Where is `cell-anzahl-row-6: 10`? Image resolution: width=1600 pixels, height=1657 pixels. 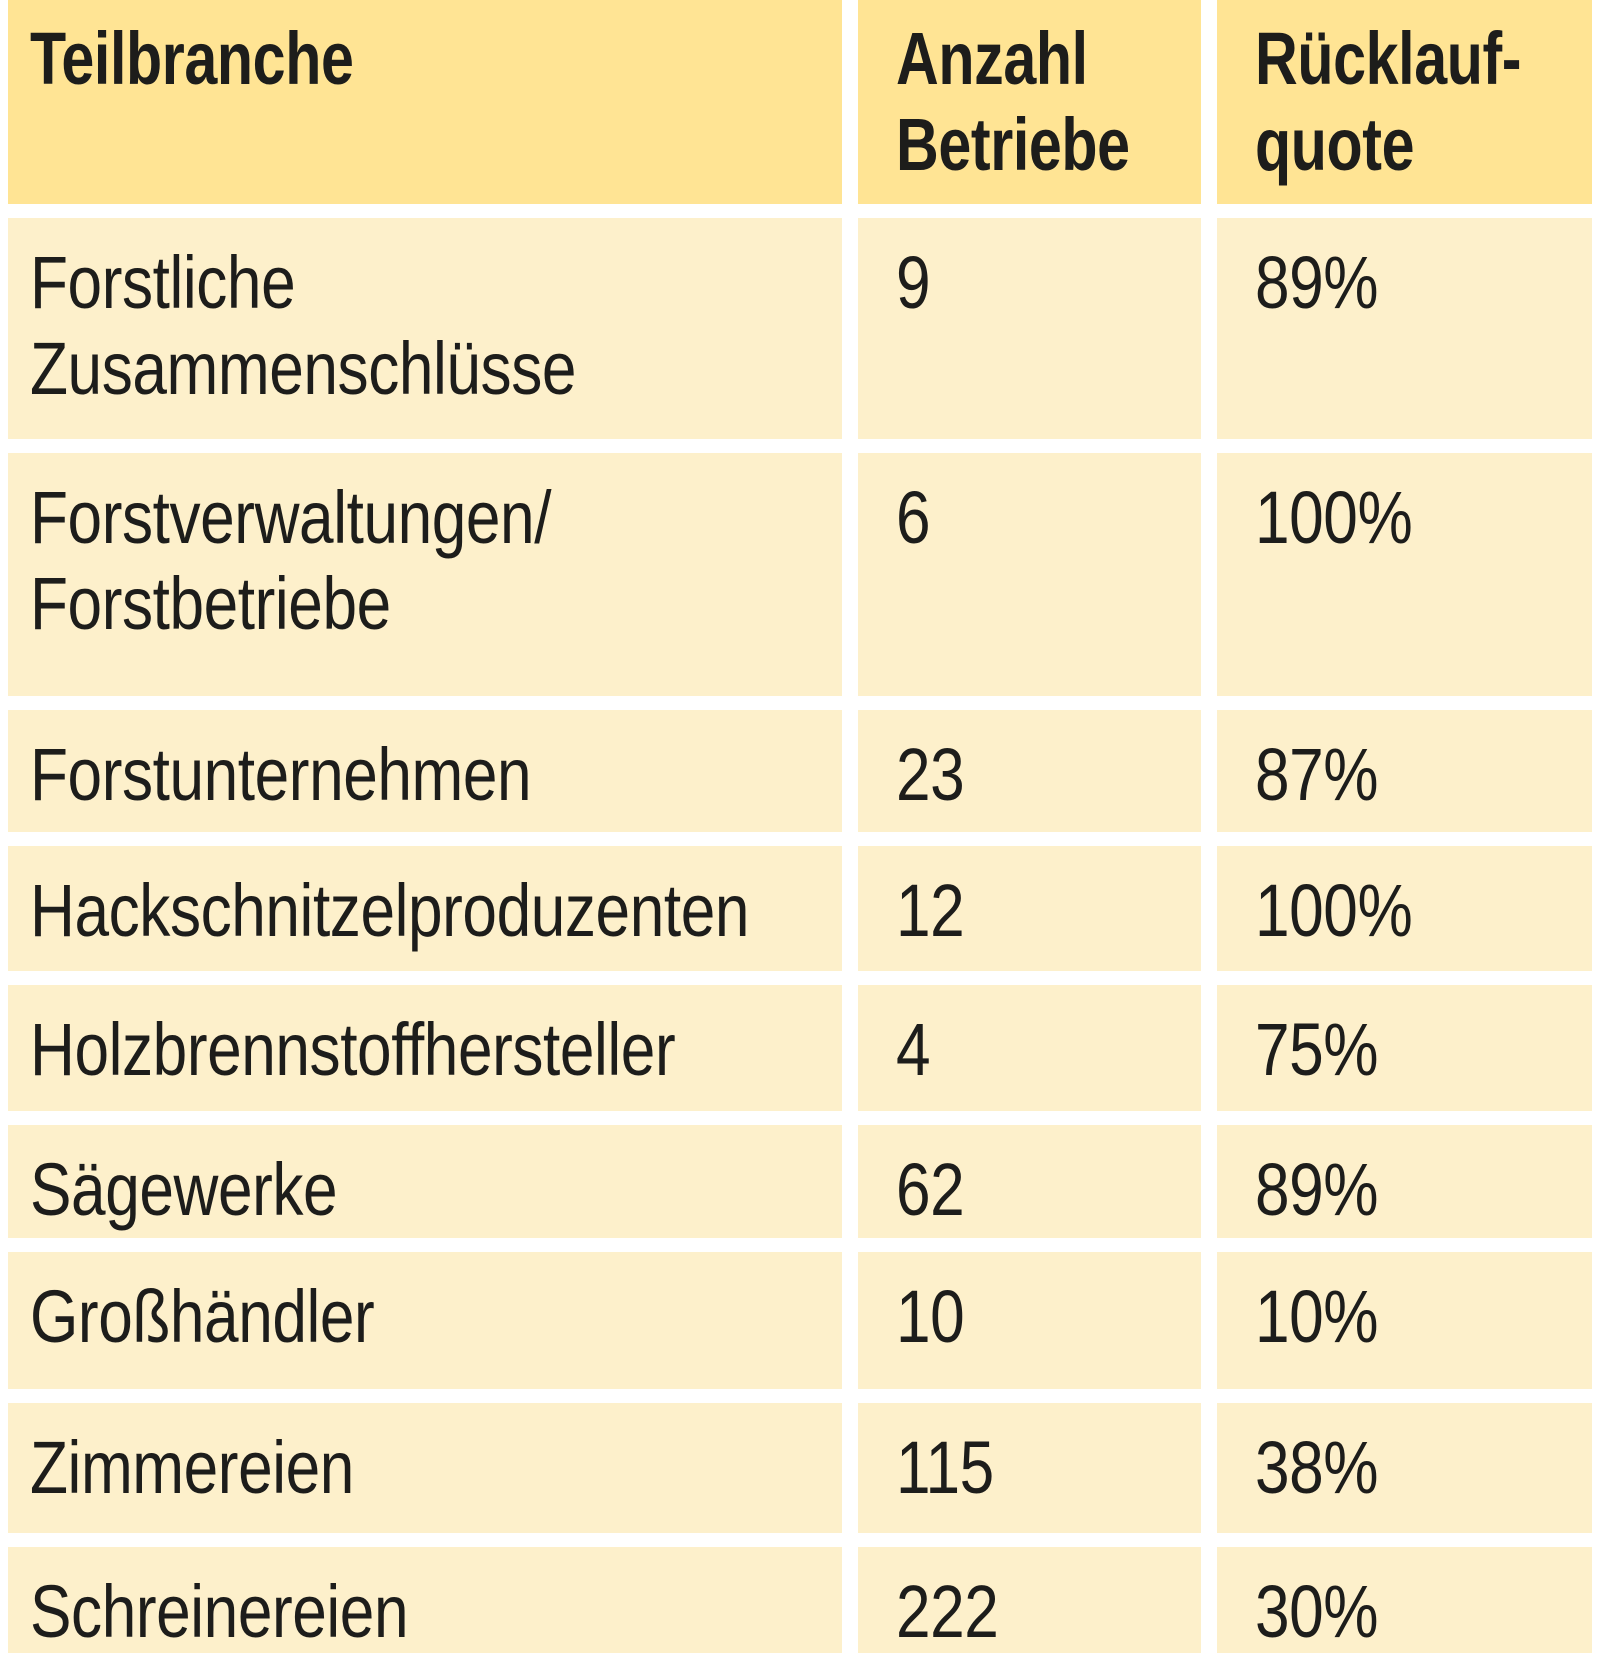
cell-anzahl-row-6: 10 is located at coordinates (1029, 1320).